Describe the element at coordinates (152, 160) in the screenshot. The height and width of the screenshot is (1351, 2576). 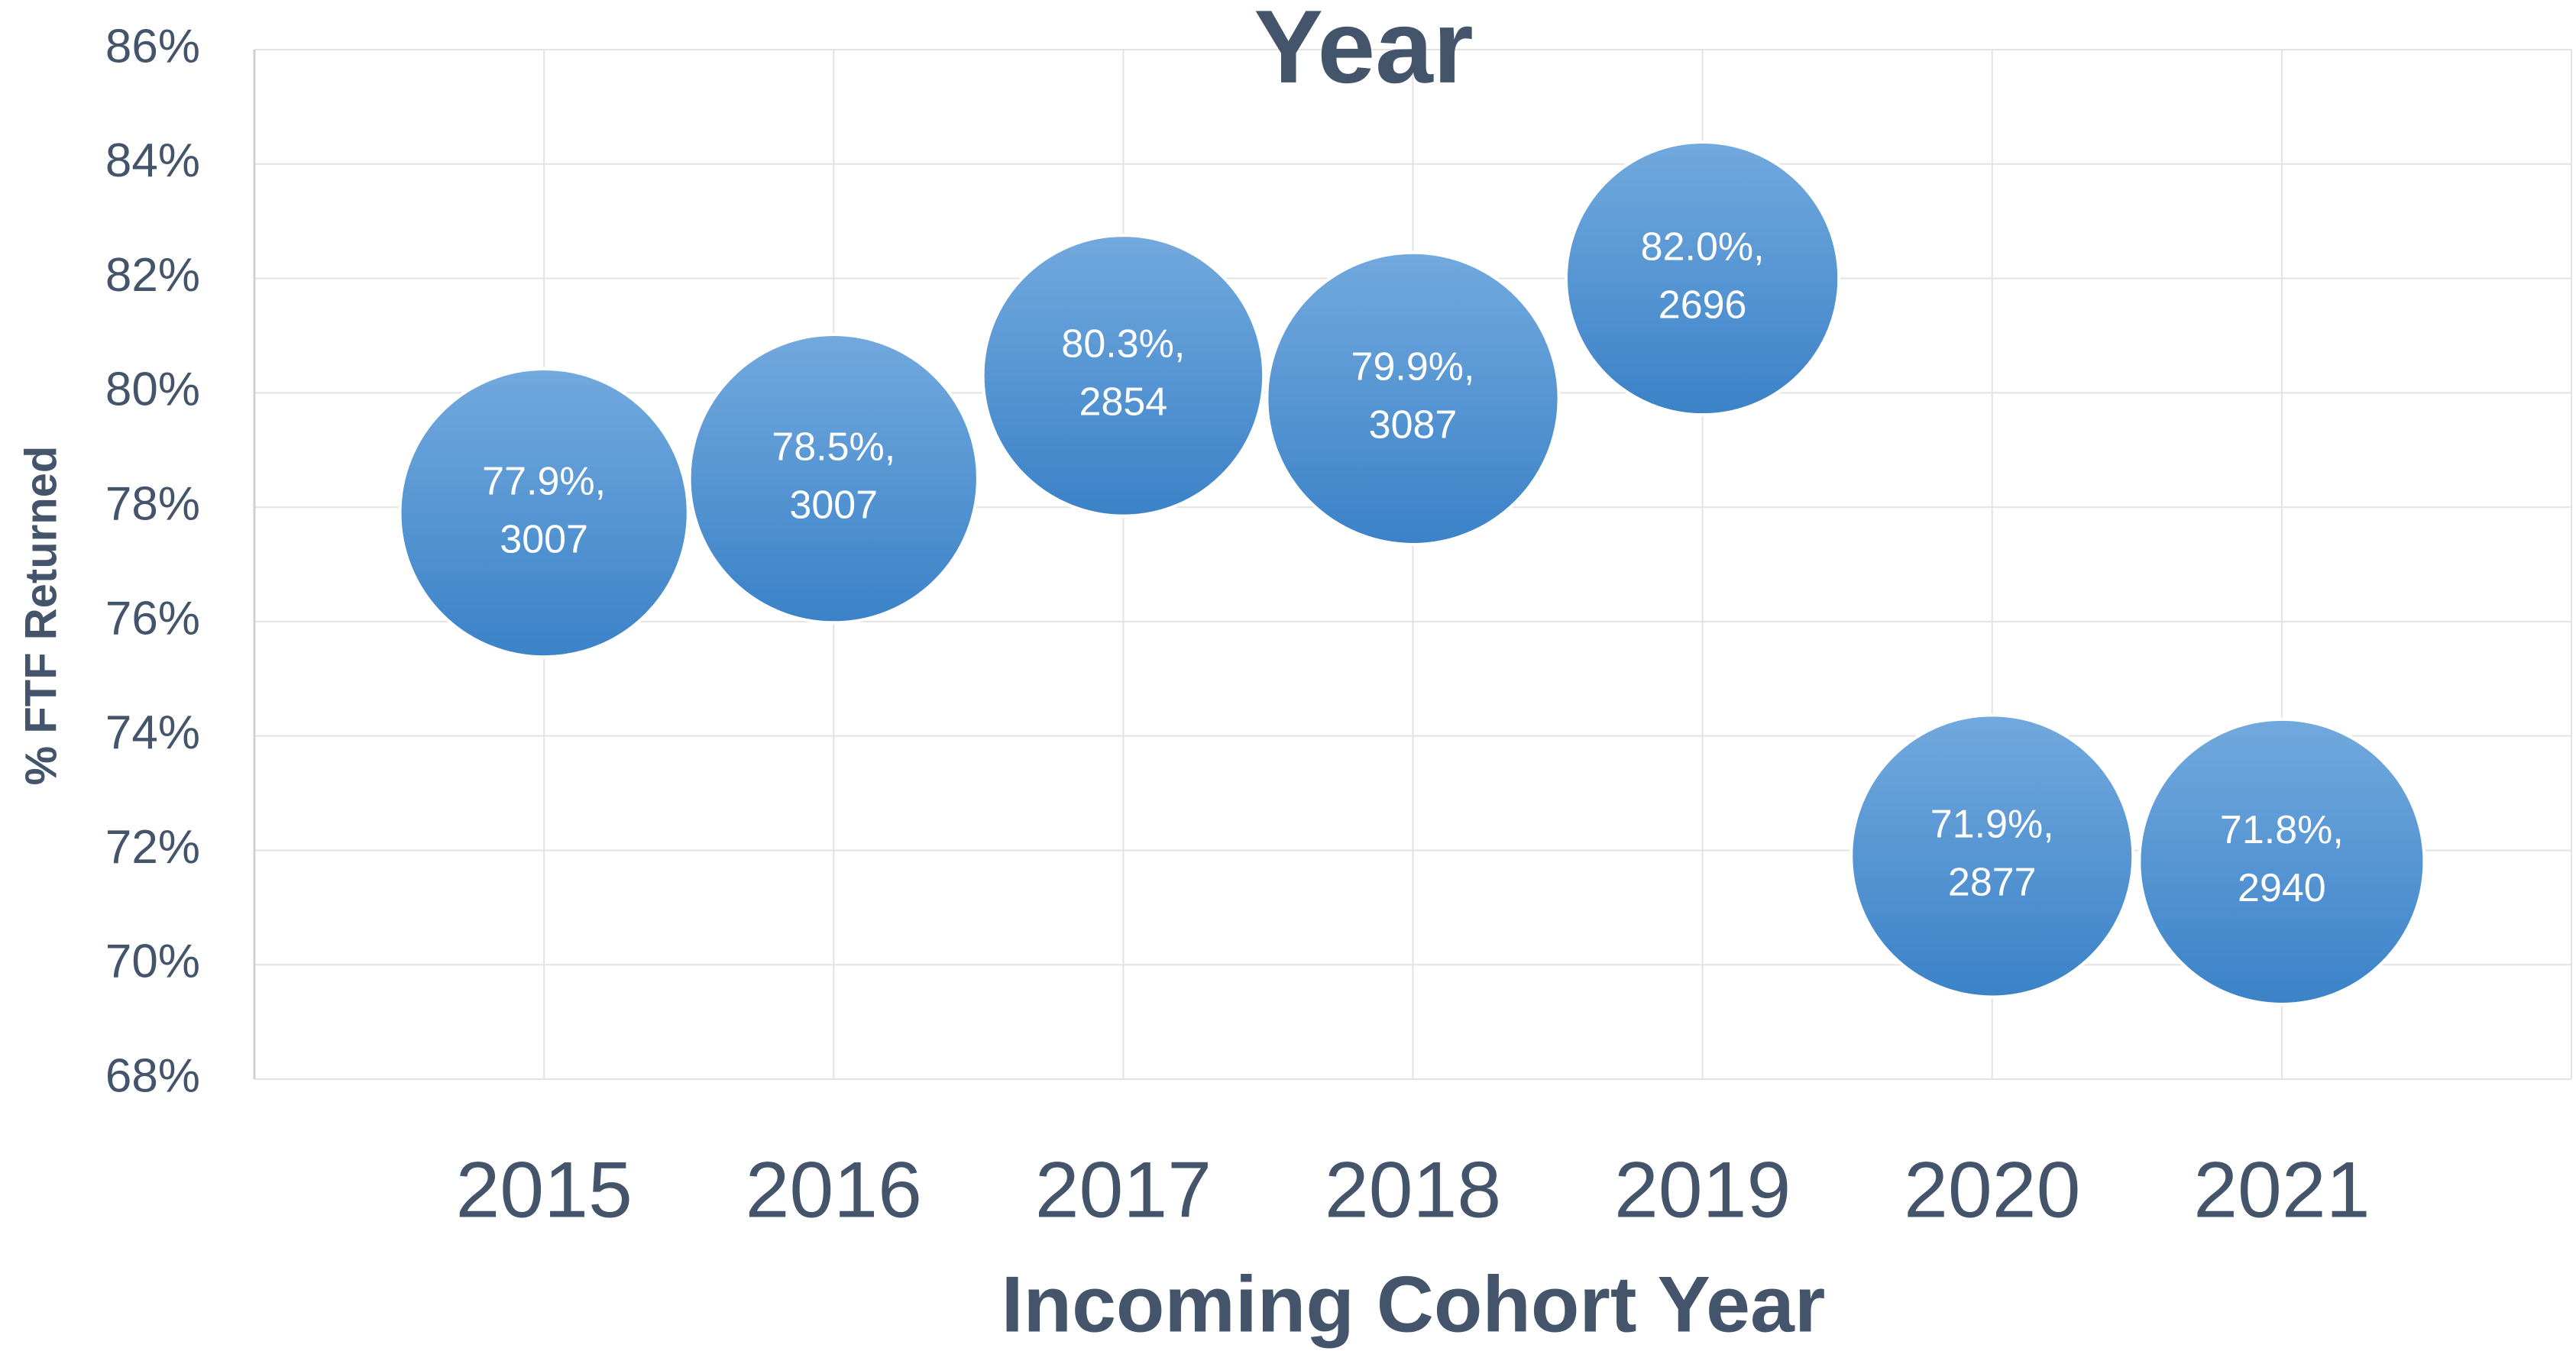
I see `y-tick-label: 84%` at that location.